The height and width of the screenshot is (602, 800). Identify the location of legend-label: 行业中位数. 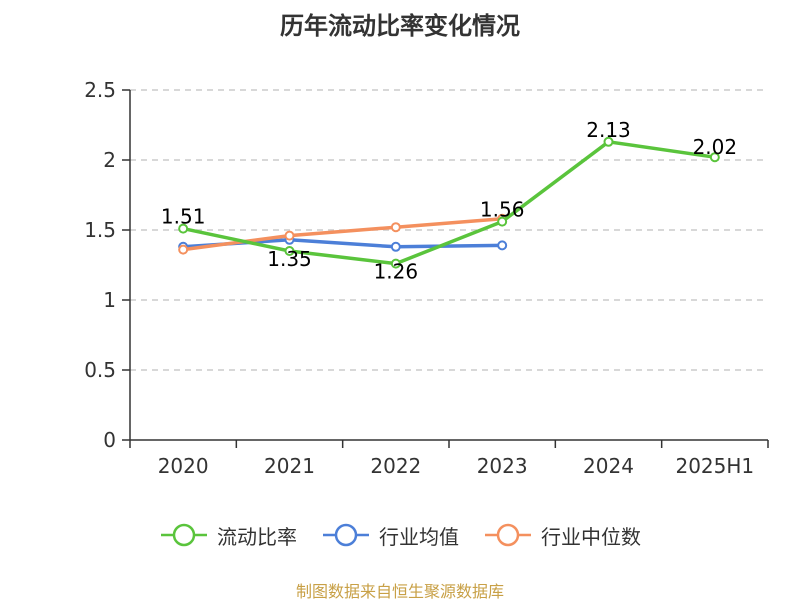
(591, 536).